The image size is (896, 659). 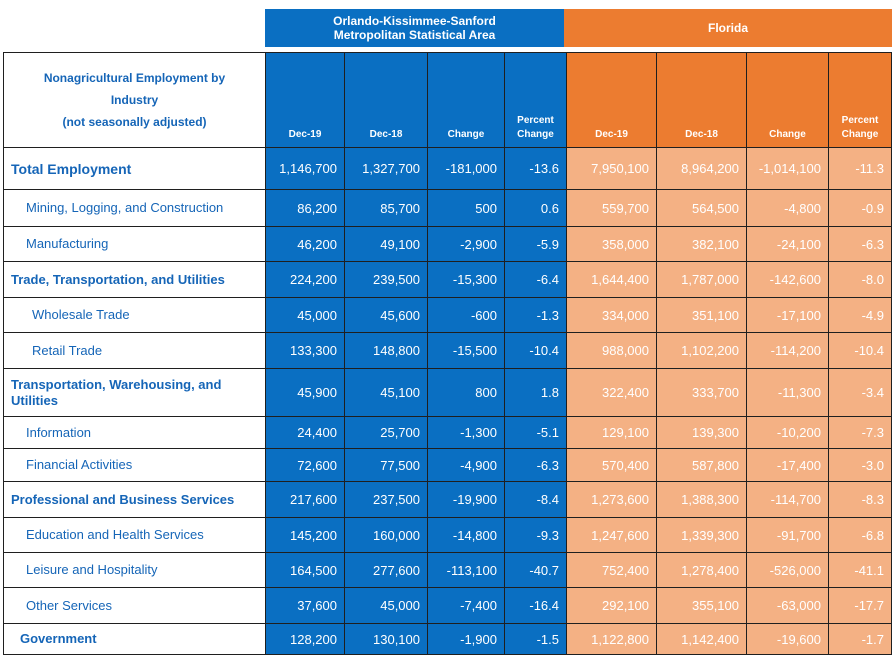 I want to click on cell-orl-percent-change: 0.6, so click(x=535, y=208).